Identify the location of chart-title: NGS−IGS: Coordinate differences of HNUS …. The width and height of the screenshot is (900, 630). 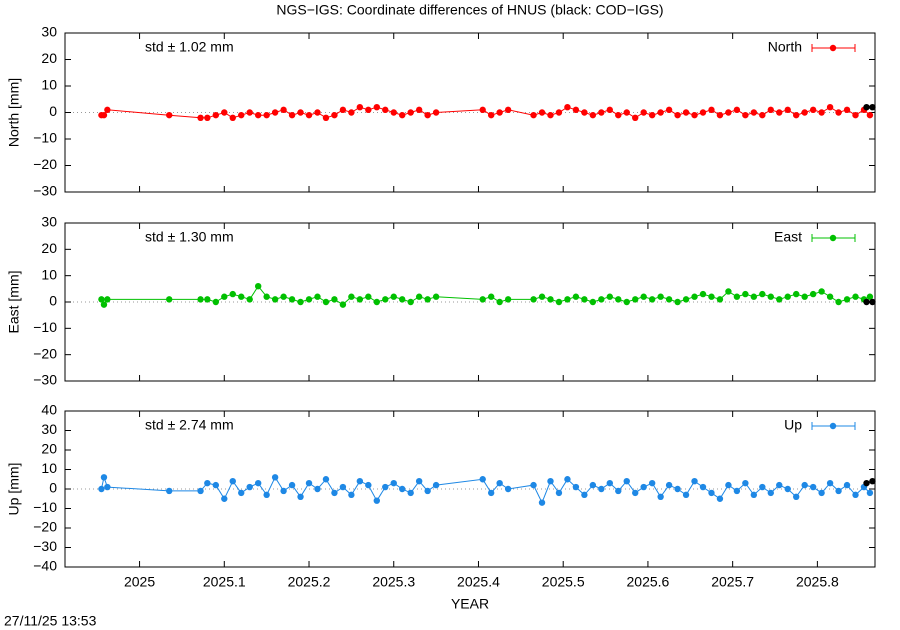
(469, 10).